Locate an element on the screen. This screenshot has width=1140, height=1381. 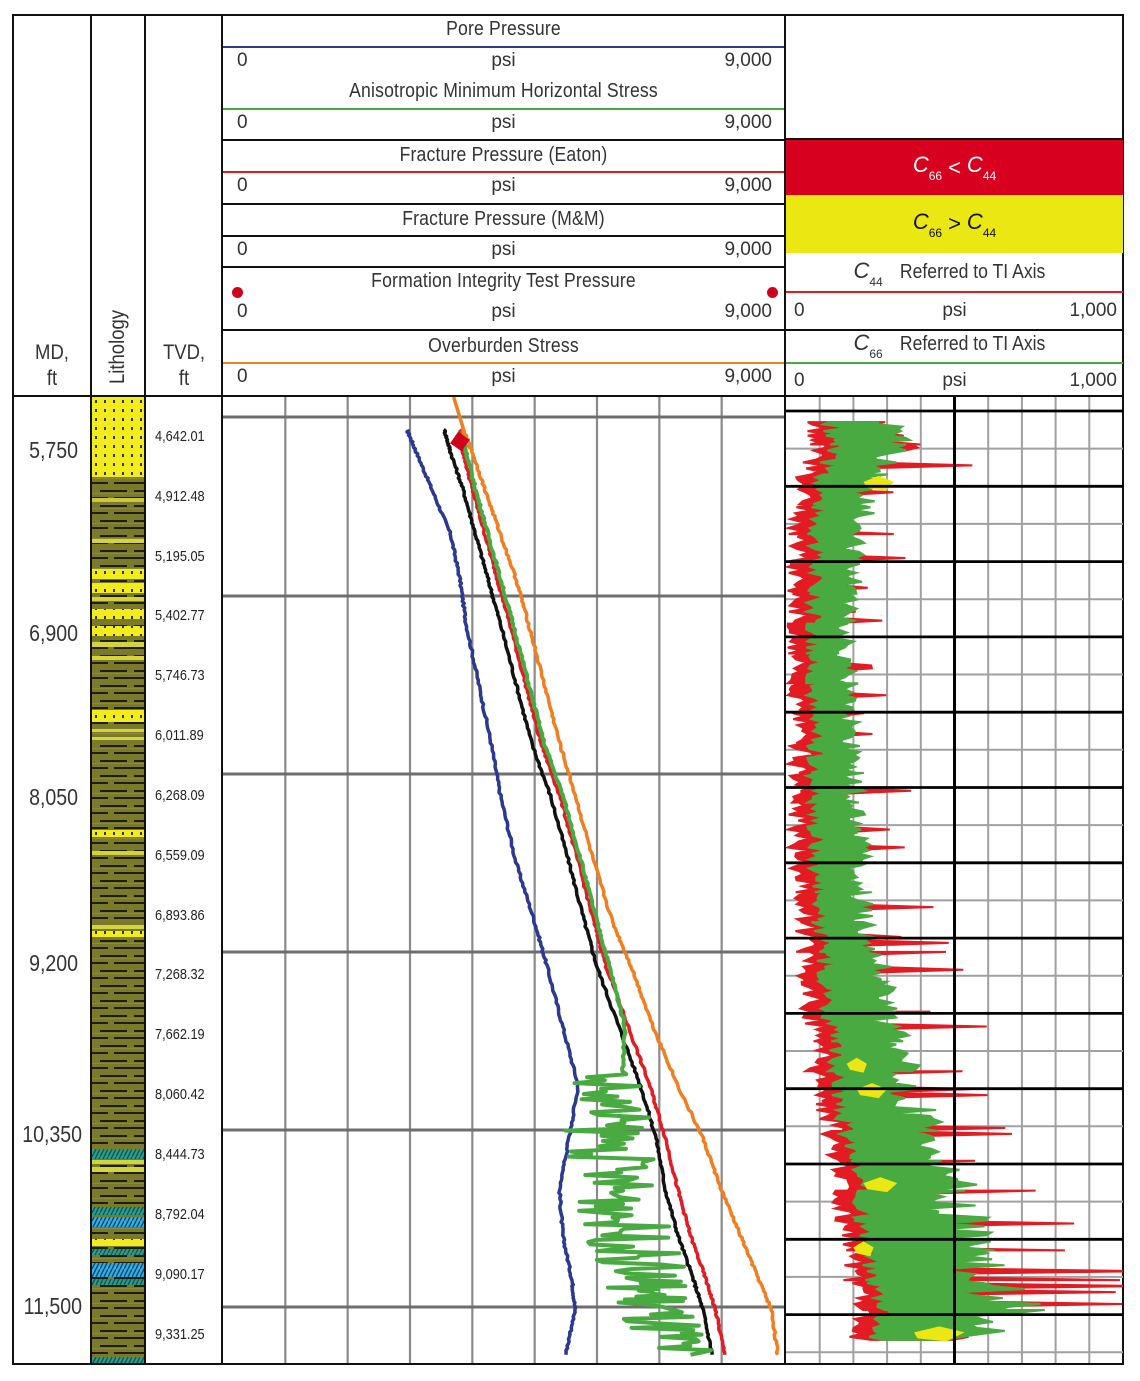
md-header-line2: ft is located at coordinates (52, 378).